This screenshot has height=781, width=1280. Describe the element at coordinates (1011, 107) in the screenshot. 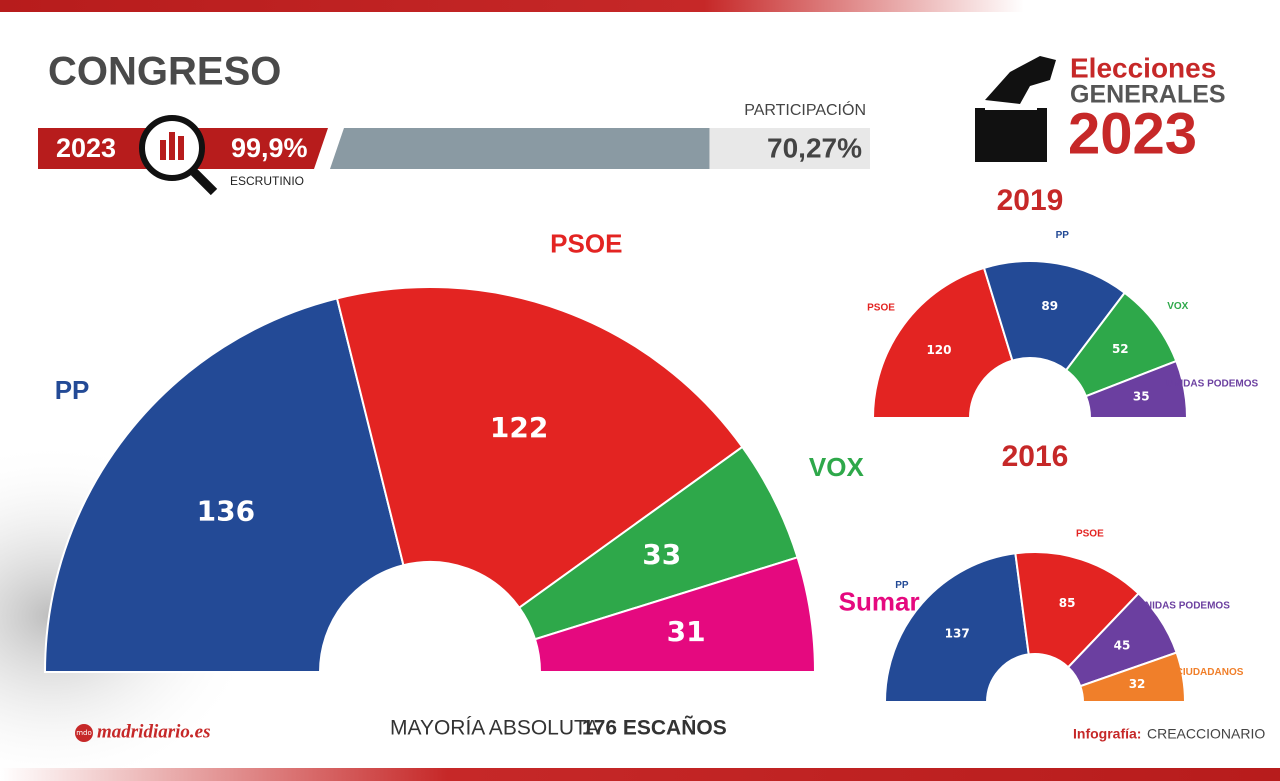

I see `ballot-slot` at that location.